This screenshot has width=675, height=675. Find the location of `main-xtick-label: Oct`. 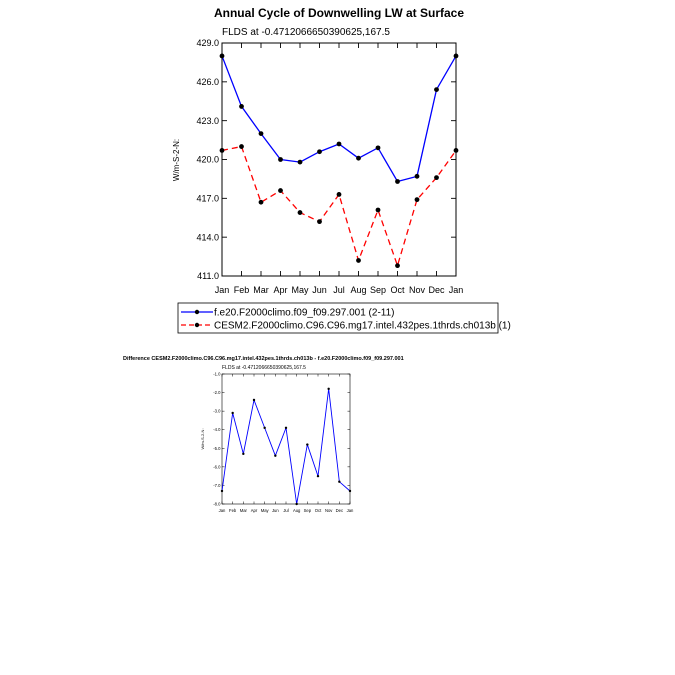

main-xtick-label: Oct is located at coordinates (397, 290).